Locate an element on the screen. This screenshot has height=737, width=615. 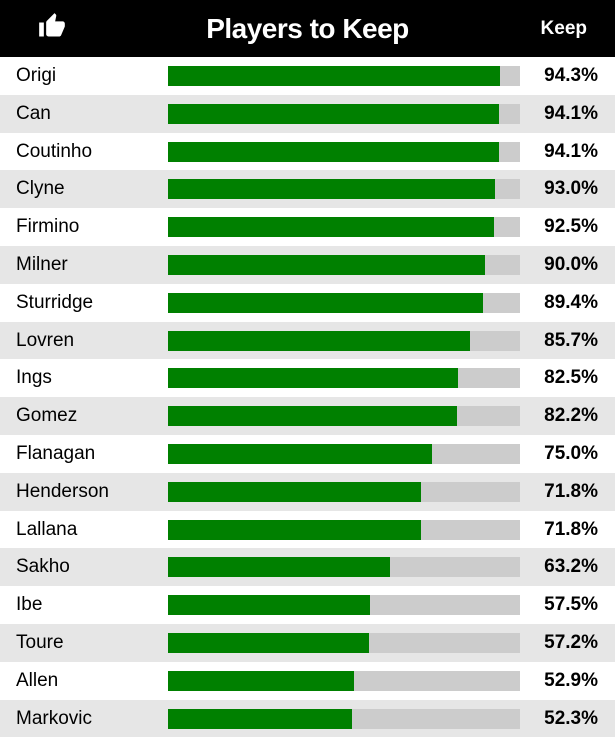
value-label: 90.0% is located at coordinates (571, 264).